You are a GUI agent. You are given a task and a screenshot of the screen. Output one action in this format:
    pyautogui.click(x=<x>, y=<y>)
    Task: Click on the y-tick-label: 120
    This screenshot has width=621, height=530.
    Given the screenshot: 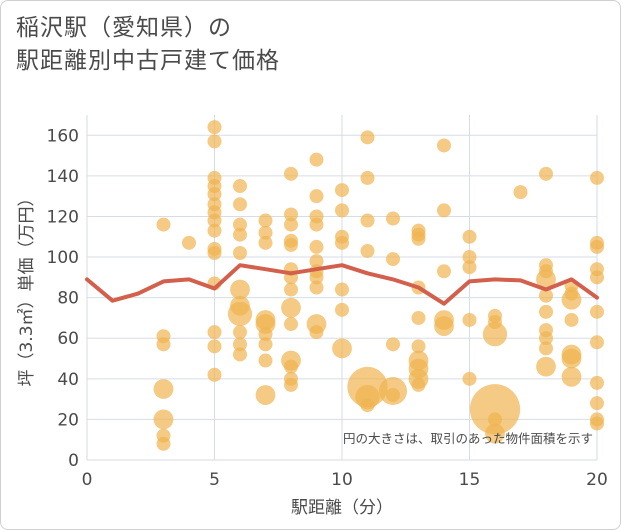 What is the action you would take?
    pyautogui.click(x=63, y=217)
    